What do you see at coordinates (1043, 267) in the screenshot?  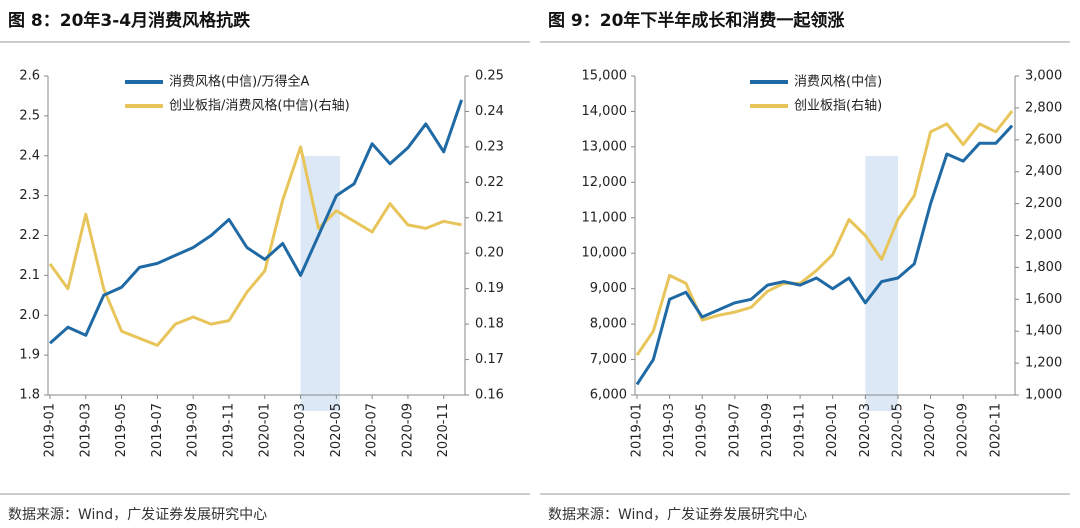 I see `y2-tick-label: 1,800` at bounding box center [1043, 267].